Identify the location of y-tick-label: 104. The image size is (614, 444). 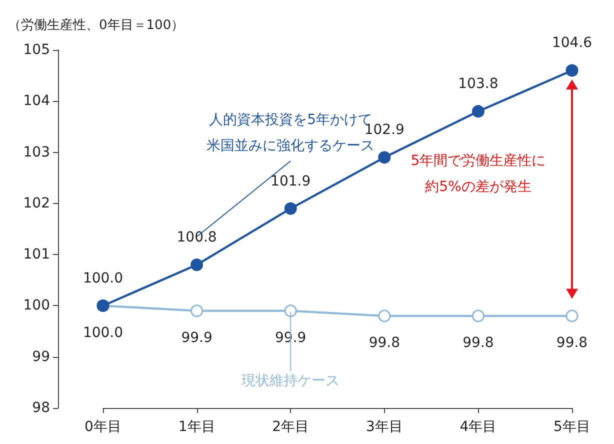
(36, 101).